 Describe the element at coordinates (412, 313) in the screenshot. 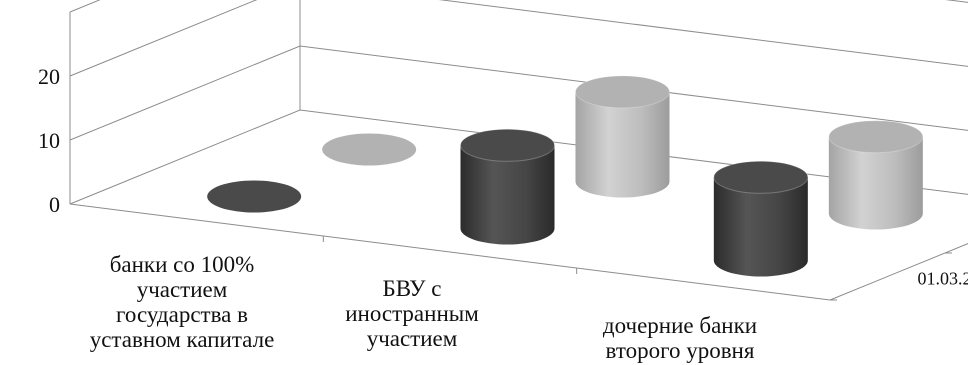

I see `category-label-foreign-banks: БВУ с иностранным участием` at that location.